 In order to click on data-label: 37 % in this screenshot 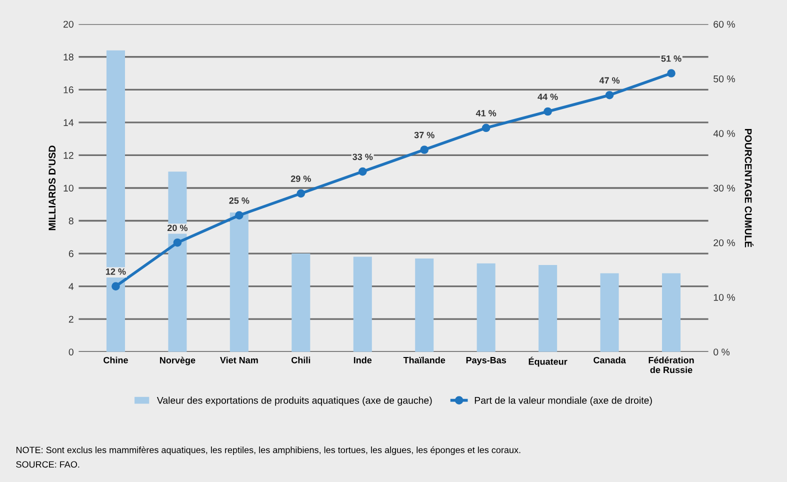, I will do `click(424, 135)`.